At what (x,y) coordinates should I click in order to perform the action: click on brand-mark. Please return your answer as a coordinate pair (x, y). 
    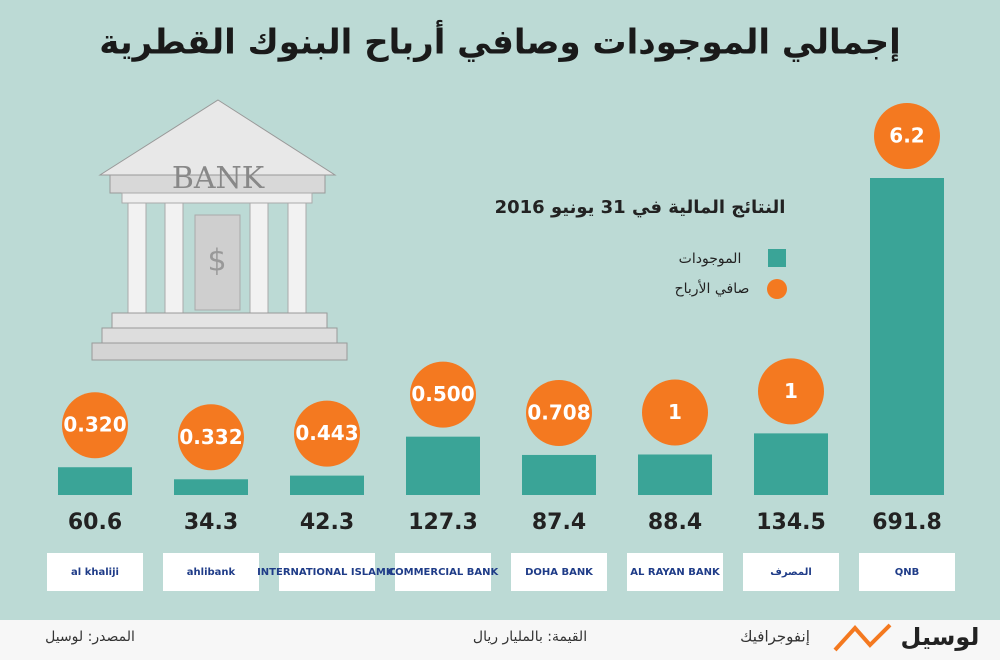
    Looking at the image, I should click on (862, 637).